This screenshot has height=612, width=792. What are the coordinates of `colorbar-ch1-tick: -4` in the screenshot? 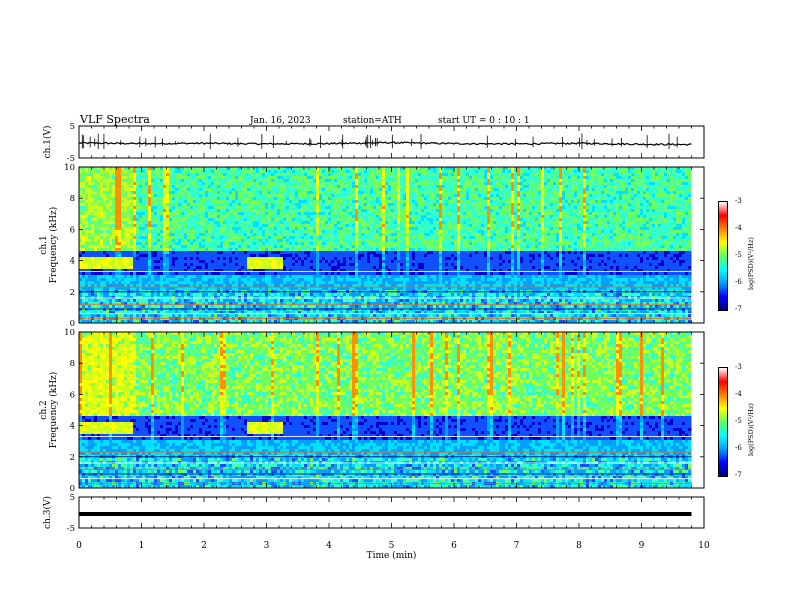 It's located at (738, 228).